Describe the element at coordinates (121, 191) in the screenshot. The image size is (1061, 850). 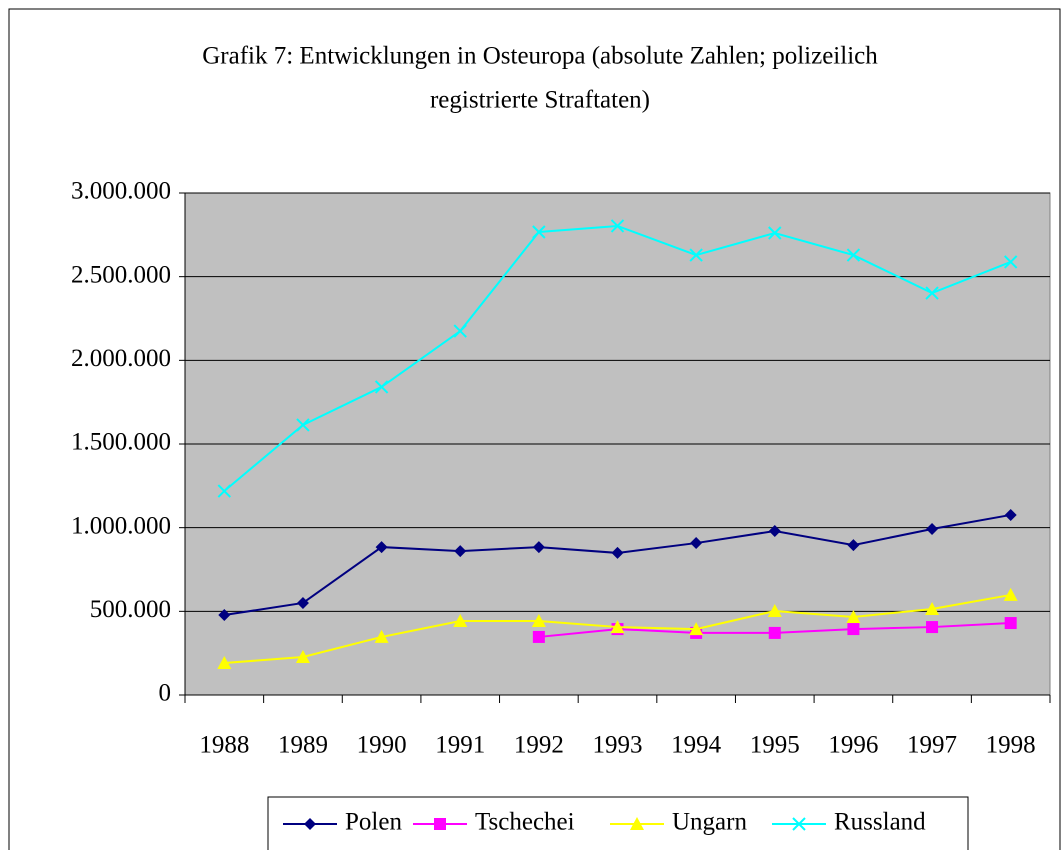
I see `y-tick-label: 3.000.000` at that location.